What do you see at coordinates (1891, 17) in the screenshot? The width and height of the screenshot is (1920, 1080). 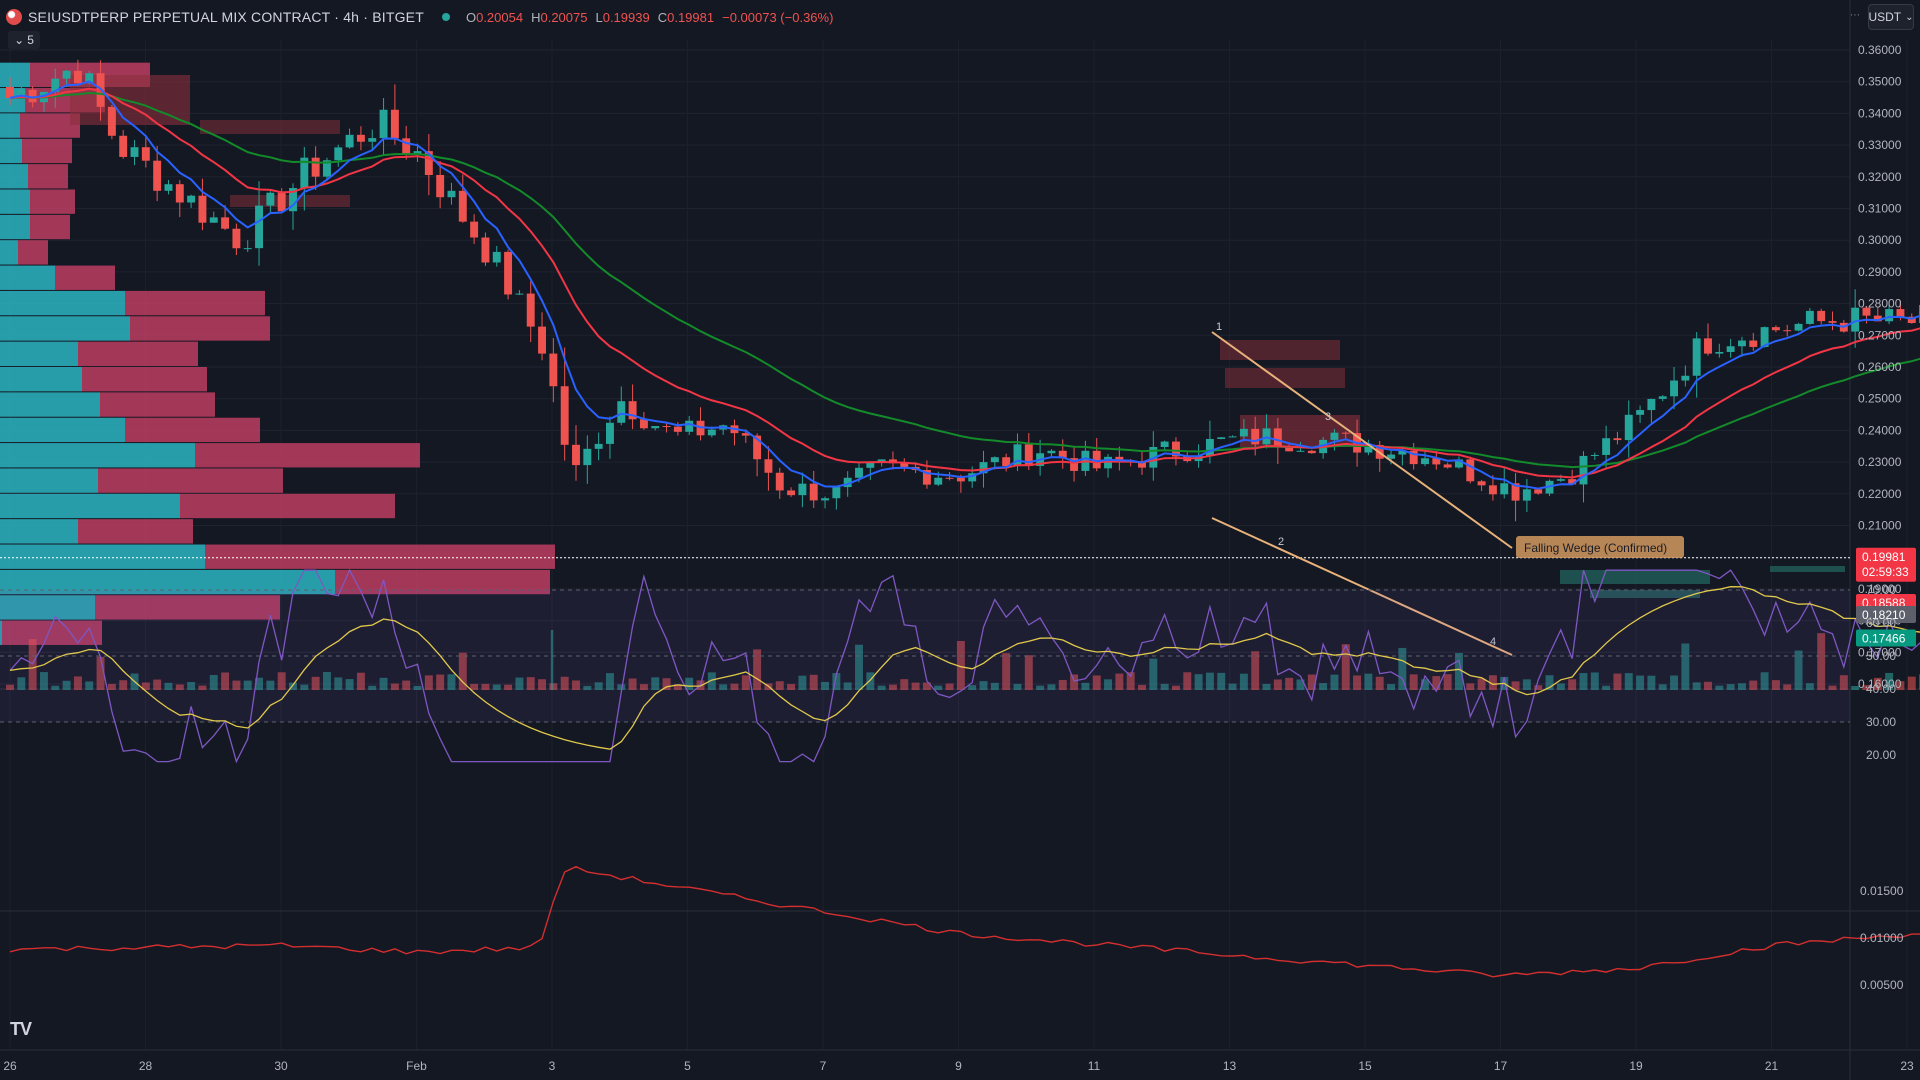 I see `currency-select: USDT ⌄` at bounding box center [1891, 17].